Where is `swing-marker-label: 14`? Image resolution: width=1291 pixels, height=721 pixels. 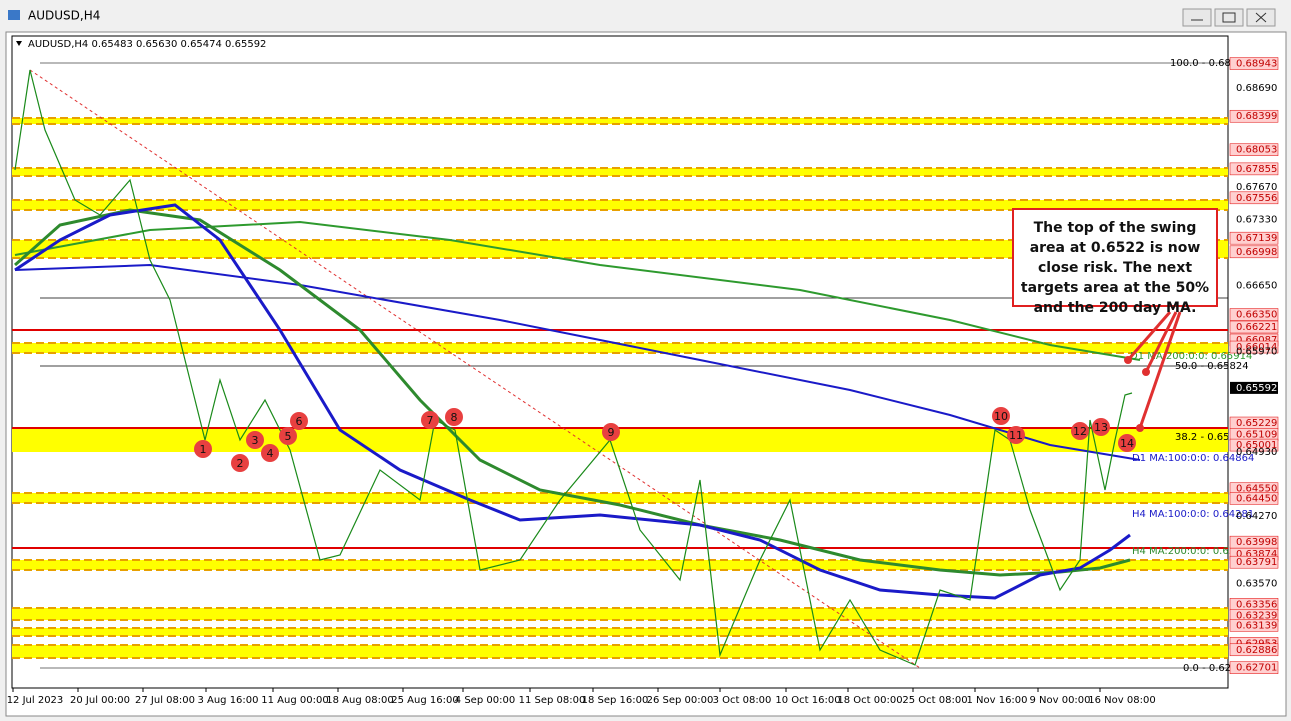
swing-marker-label: 14 is located at coordinates (1127, 443).